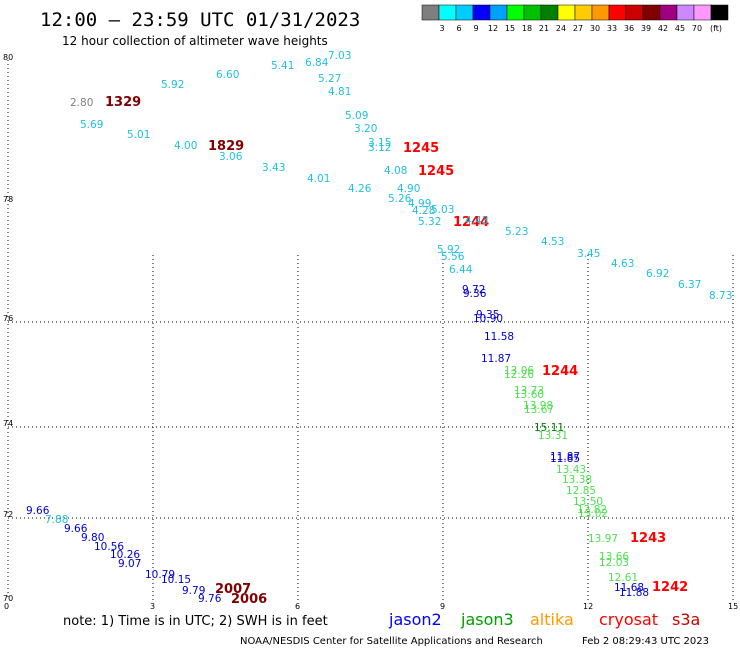  What do you see at coordinates (453, 257) in the screenshot?
I see `wave-height-label: 5.56` at bounding box center [453, 257].